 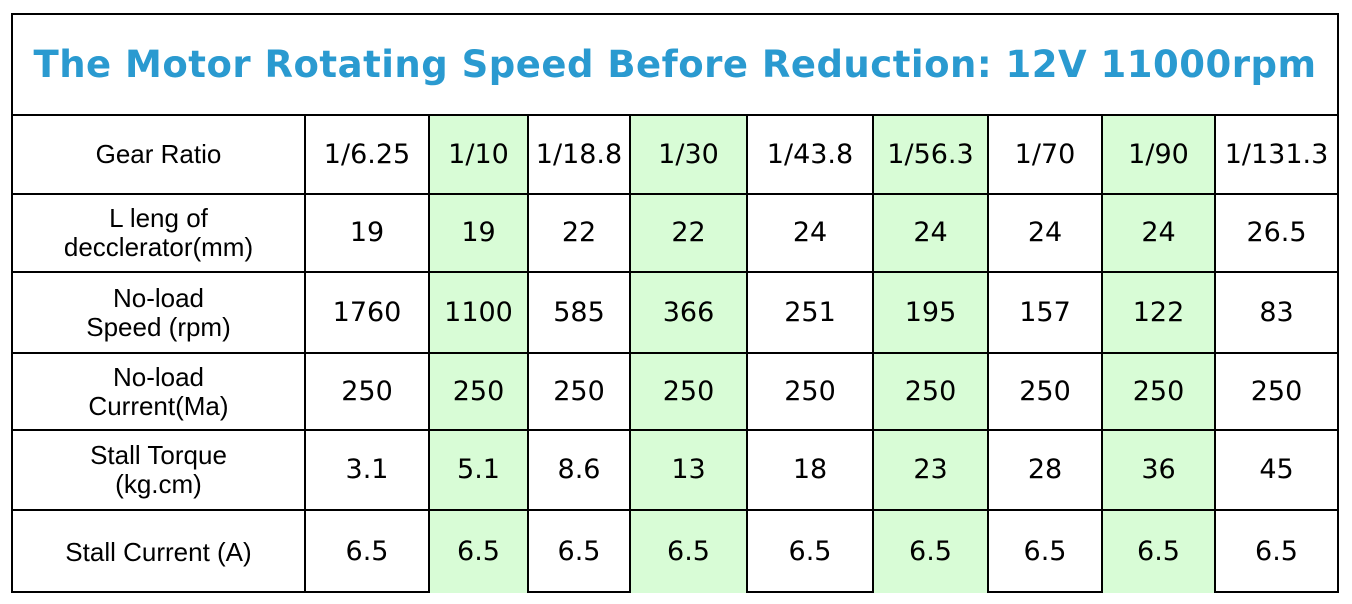 What do you see at coordinates (688, 312) in the screenshot?
I see `table-cell: 366` at bounding box center [688, 312].